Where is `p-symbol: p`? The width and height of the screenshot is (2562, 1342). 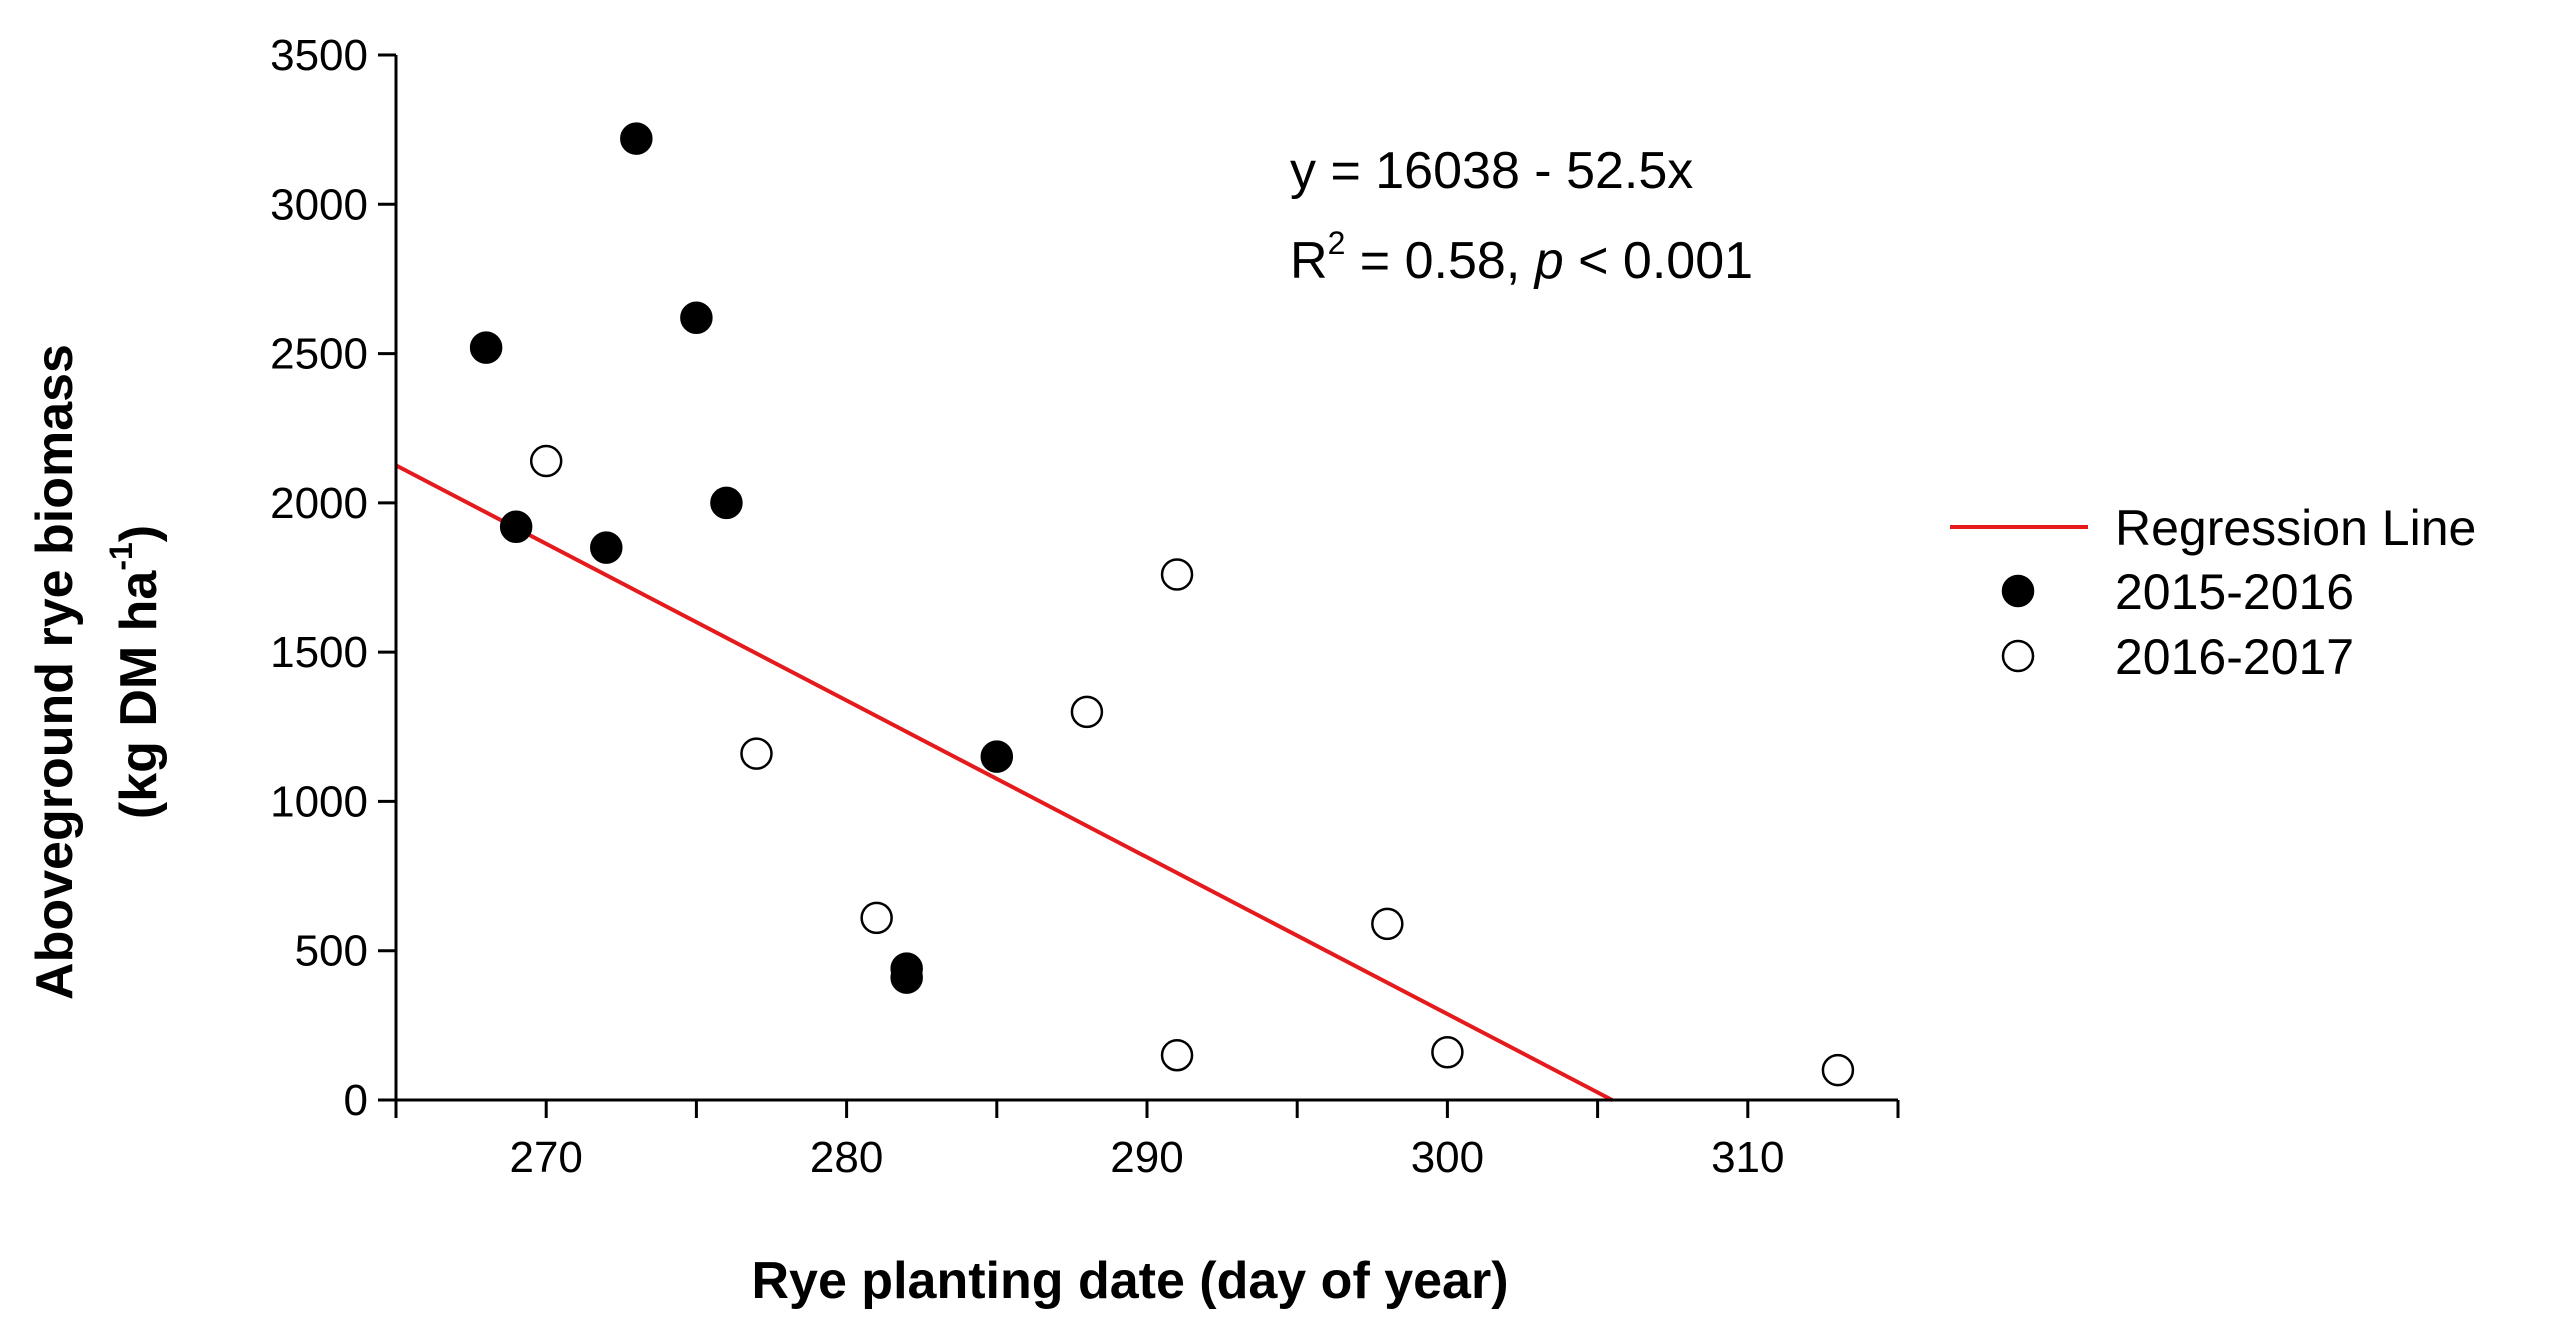 p-symbol: p is located at coordinates (1548, 261).